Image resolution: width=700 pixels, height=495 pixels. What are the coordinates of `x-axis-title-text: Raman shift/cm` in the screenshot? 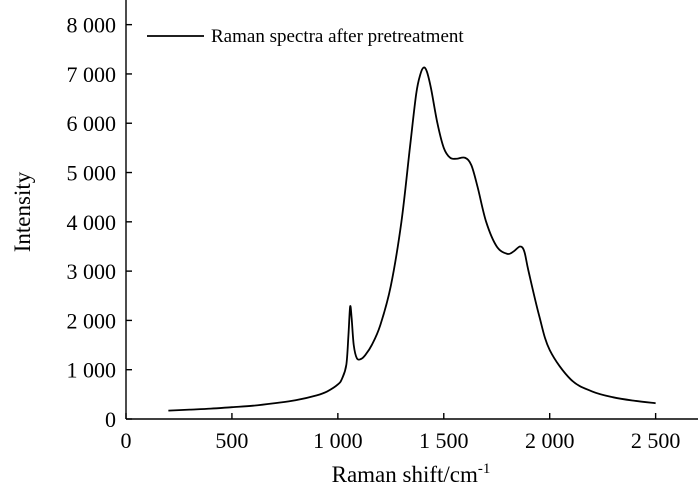 It's located at (405, 474).